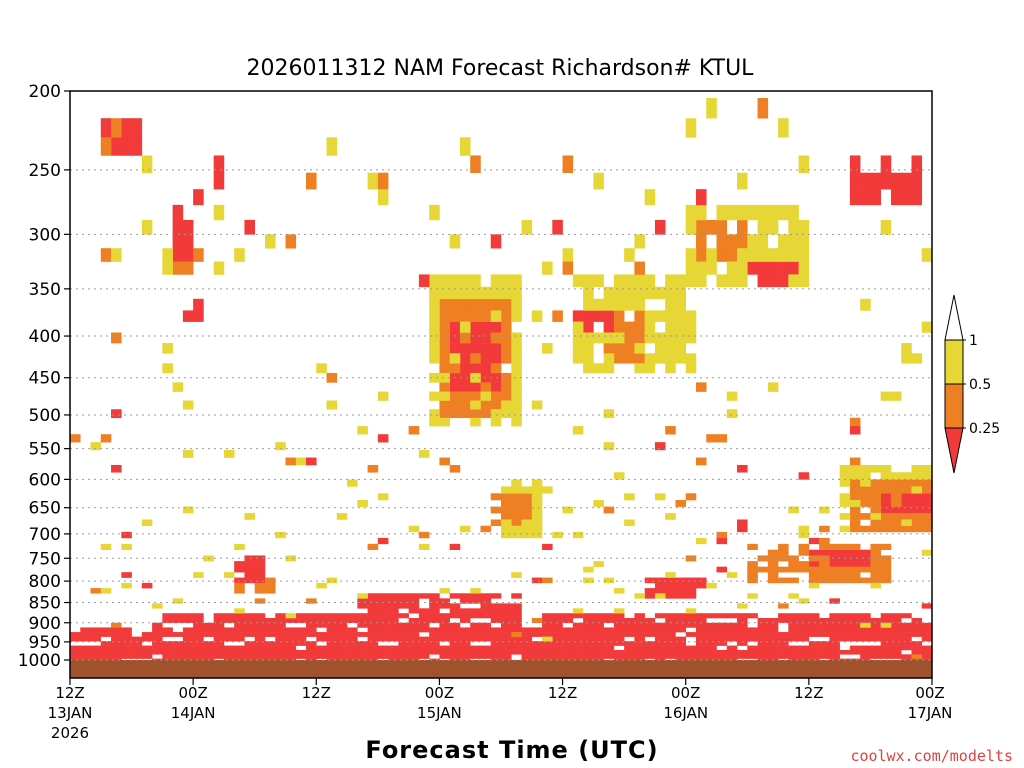 Image resolution: width=1024 pixels, height=768 pixels. Describe the element at coordinates (45, 450) in the screenshot. I see `y-tick-label: 550` at that location.